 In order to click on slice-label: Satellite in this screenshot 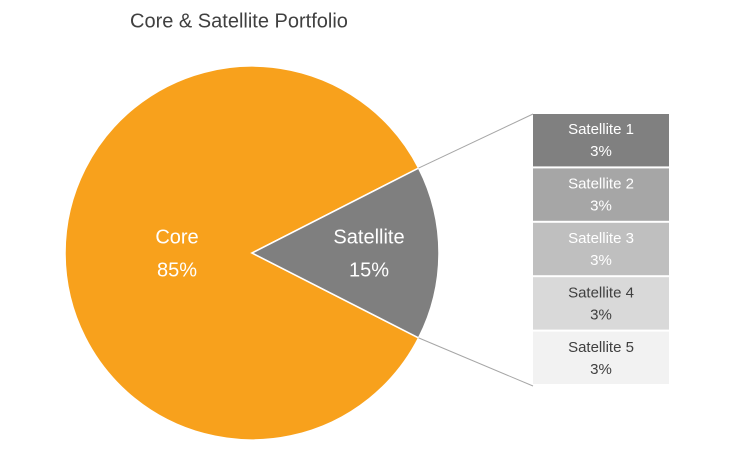, I will do `click(368, 237)`.